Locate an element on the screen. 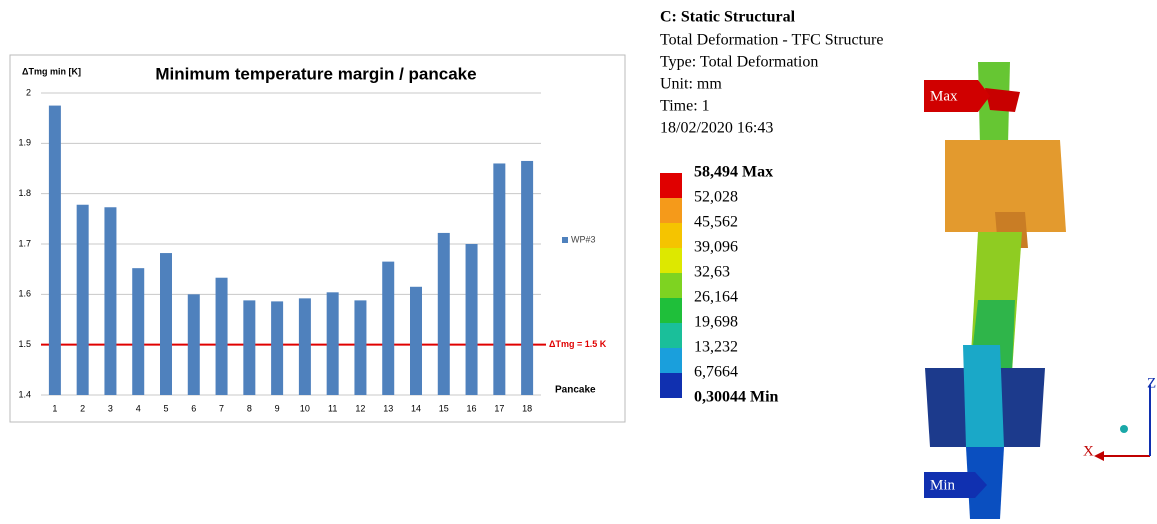 This screenshot has height=524, width=1157. x-tick-label: 7 is located at coordinates (221, 408).